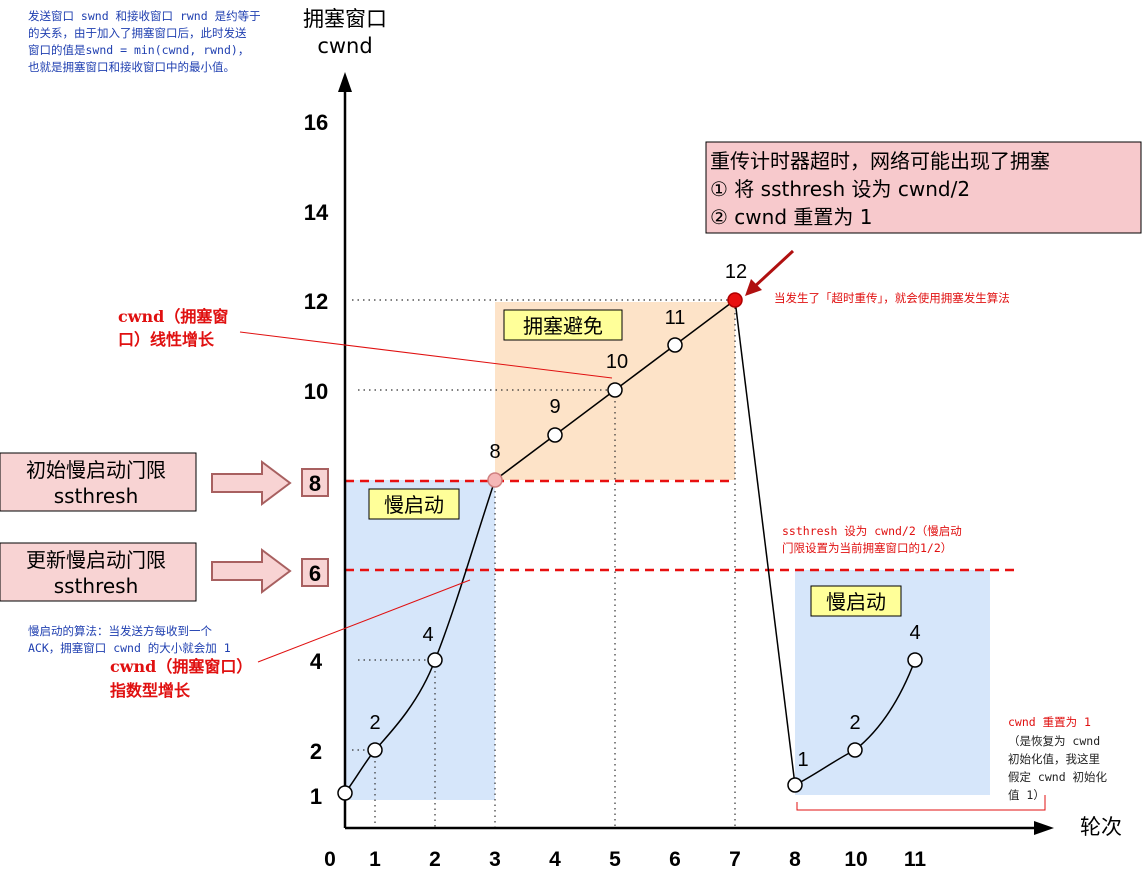 The width and height of the screenshot is (1142, 873). What do you see at coordinates (495, 859) in the screenshot?
I see `x-tick-label: 3` at bounding box center [495, 859].